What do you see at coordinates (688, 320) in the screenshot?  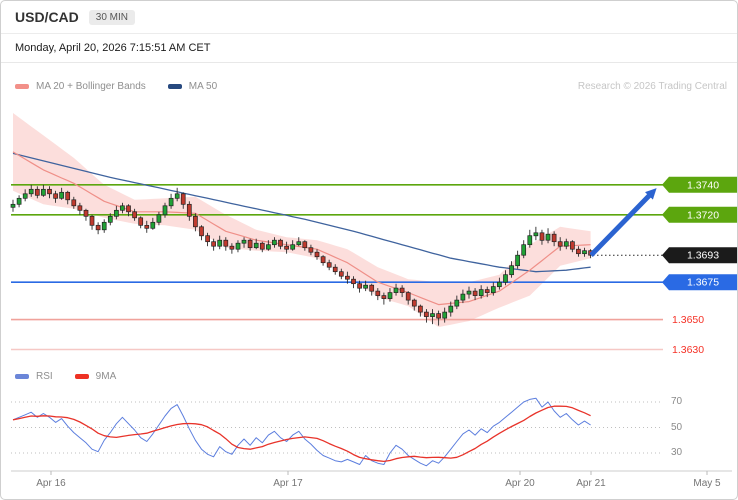 I see `price-text-label: 1.3650` at bounding box center [688, 320].